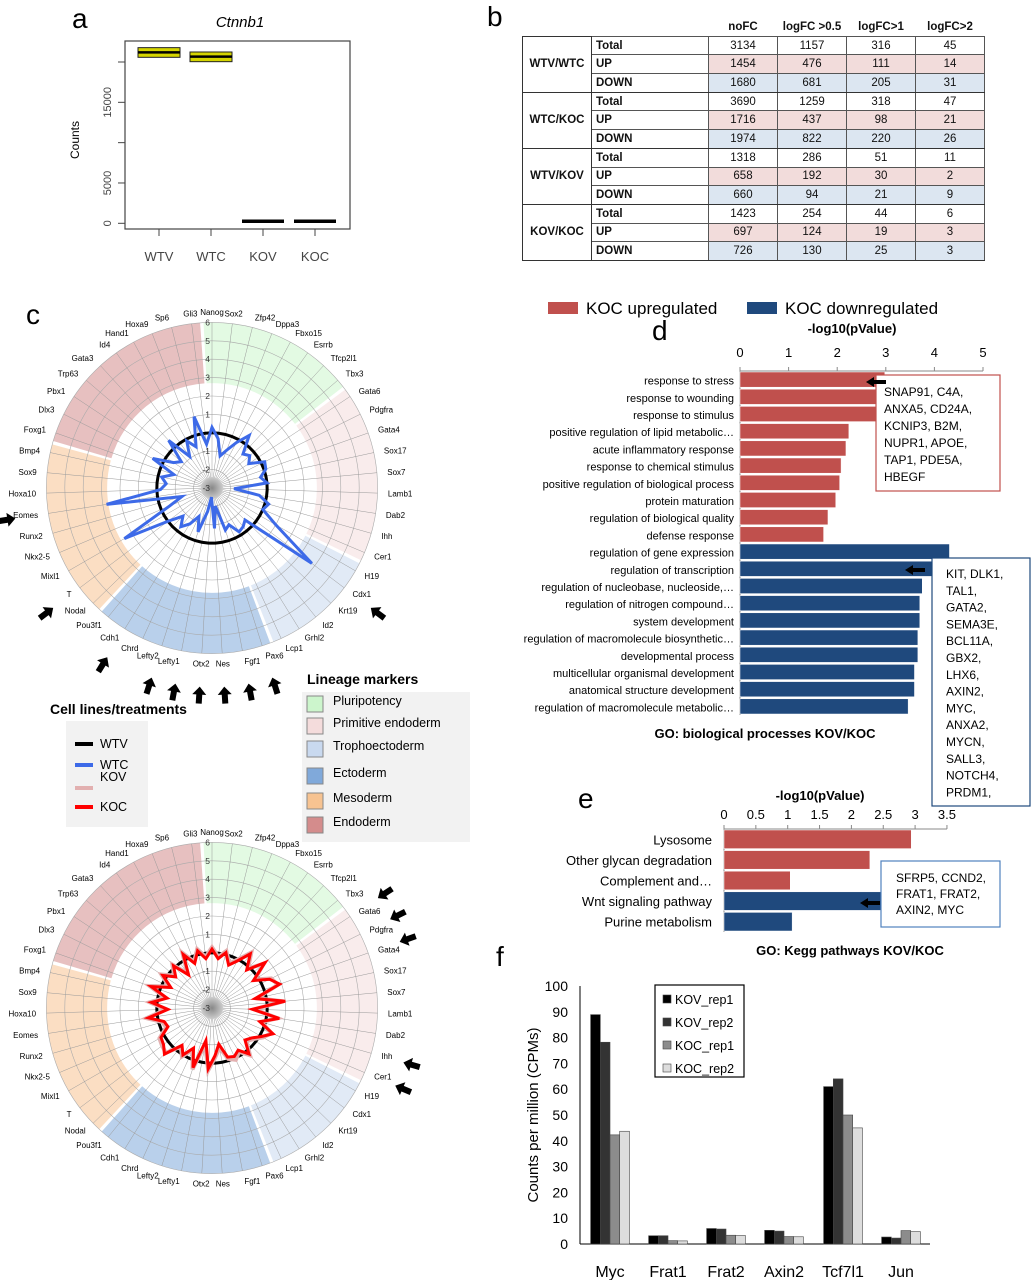 This screenshot has height=1280, width=1035. What do you see at coordinates (234, 833) in the screenshot?
I see `gene-label: Sox2` at bounding box center [234, 833].